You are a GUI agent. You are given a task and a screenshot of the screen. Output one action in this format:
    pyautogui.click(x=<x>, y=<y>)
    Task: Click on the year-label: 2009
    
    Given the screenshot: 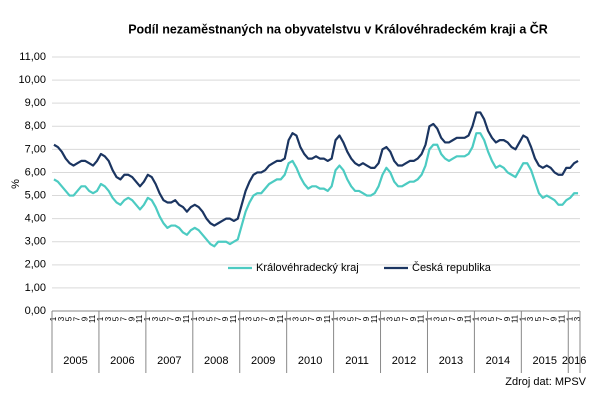 What is the action you would take?
    pyautogui.click(x=263, y=361)
    